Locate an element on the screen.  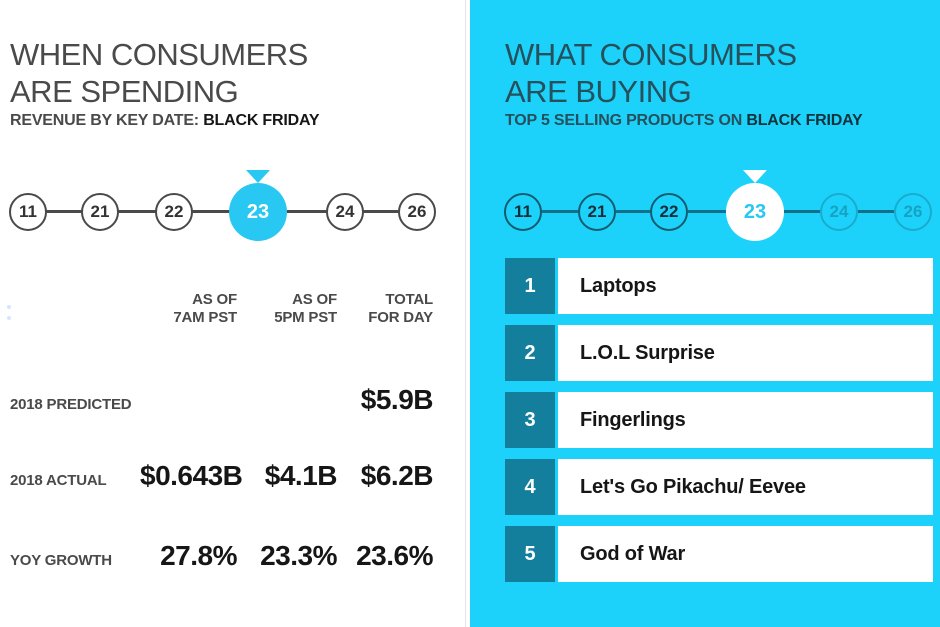
right-title: WHAT CONSUMERS ARE BUYING is located at coordinates (651, 73).